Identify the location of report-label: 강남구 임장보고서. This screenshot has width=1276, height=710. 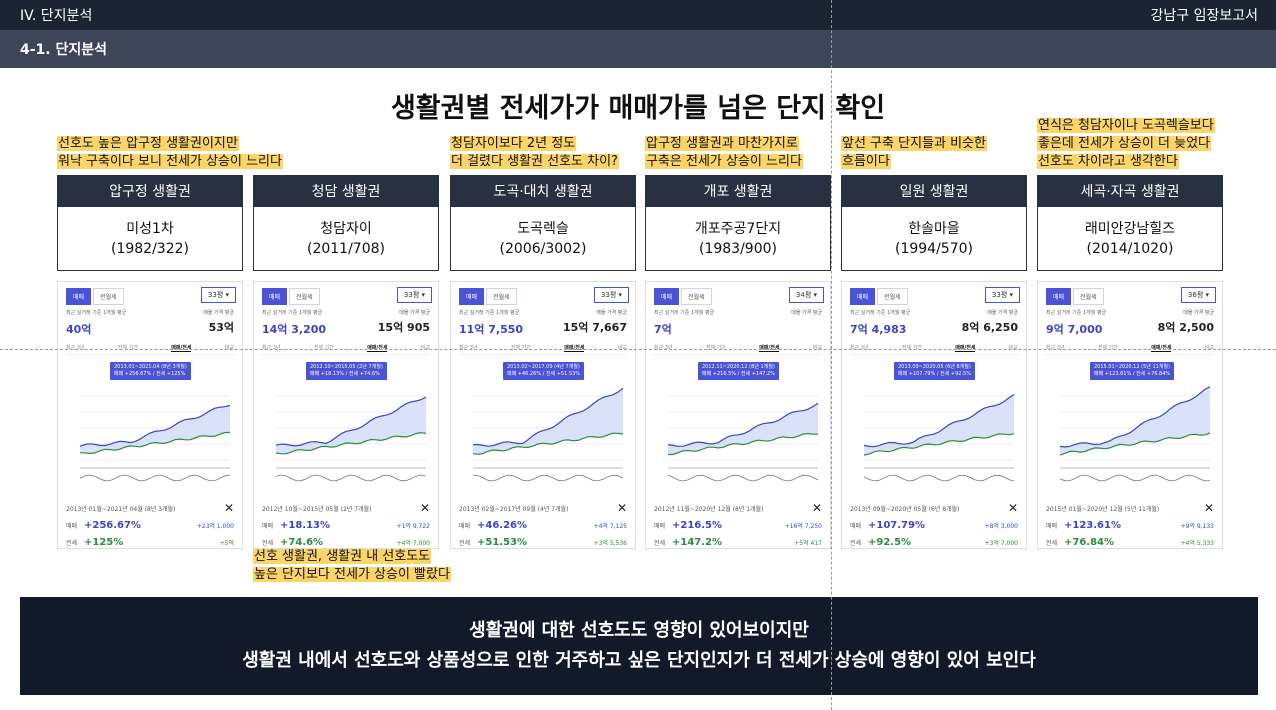
(1204, 16).